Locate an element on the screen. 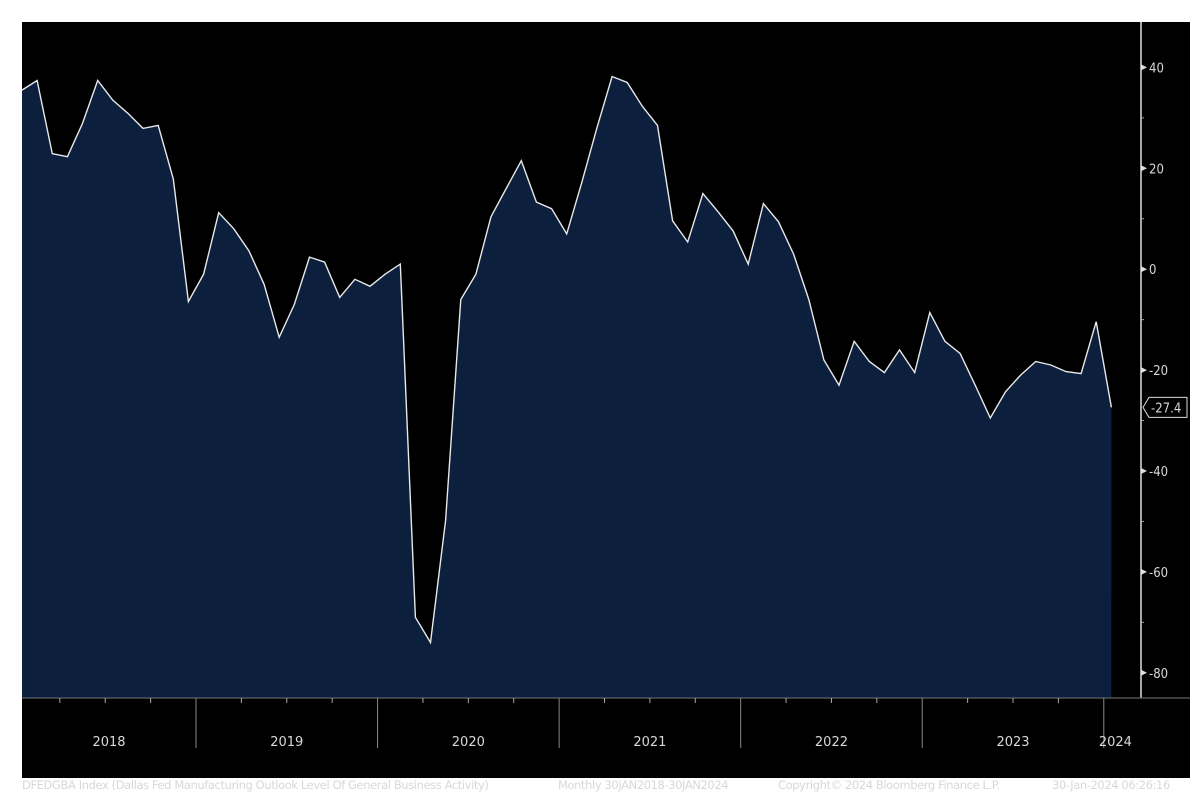  last-value-badge is located at coordinates (1165, 407).